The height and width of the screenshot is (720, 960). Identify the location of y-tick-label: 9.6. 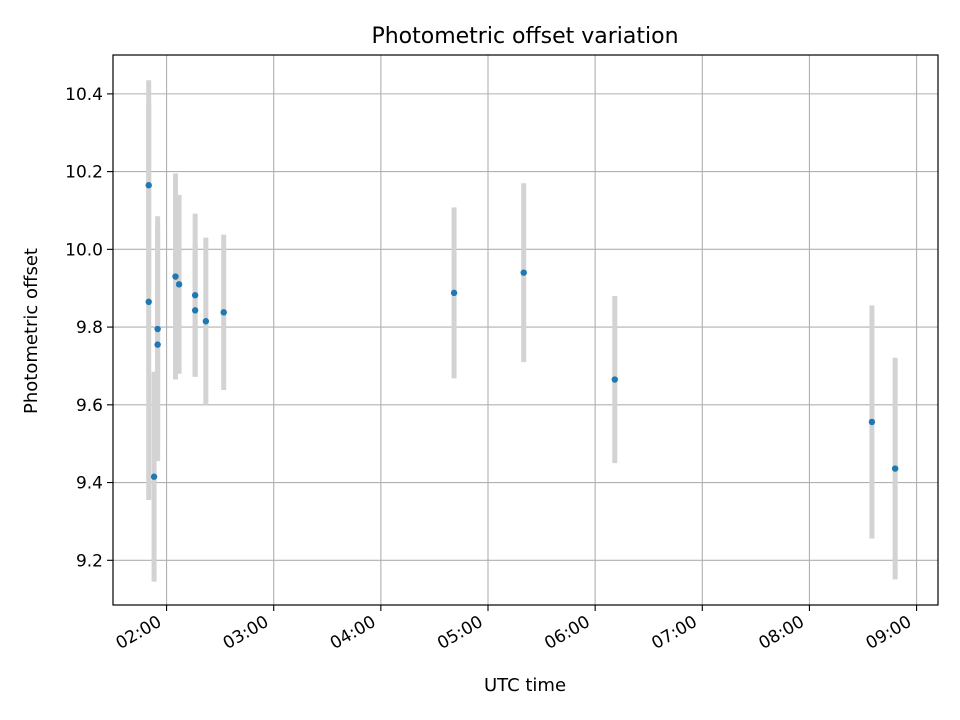
(89, 406).